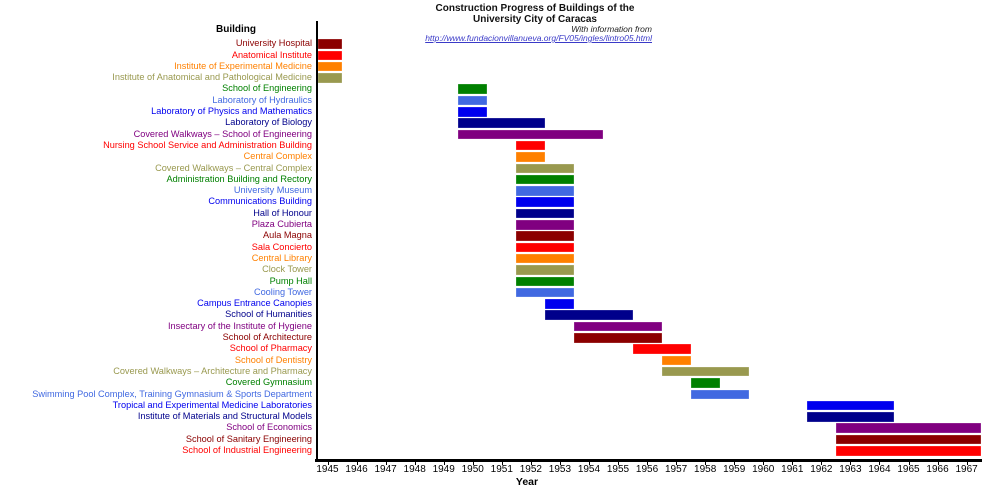 The image size is (1000, 501). Describe the element at coordinates (267, 337) in the screenshot. I see `row-label: School of Architecture` at that location.